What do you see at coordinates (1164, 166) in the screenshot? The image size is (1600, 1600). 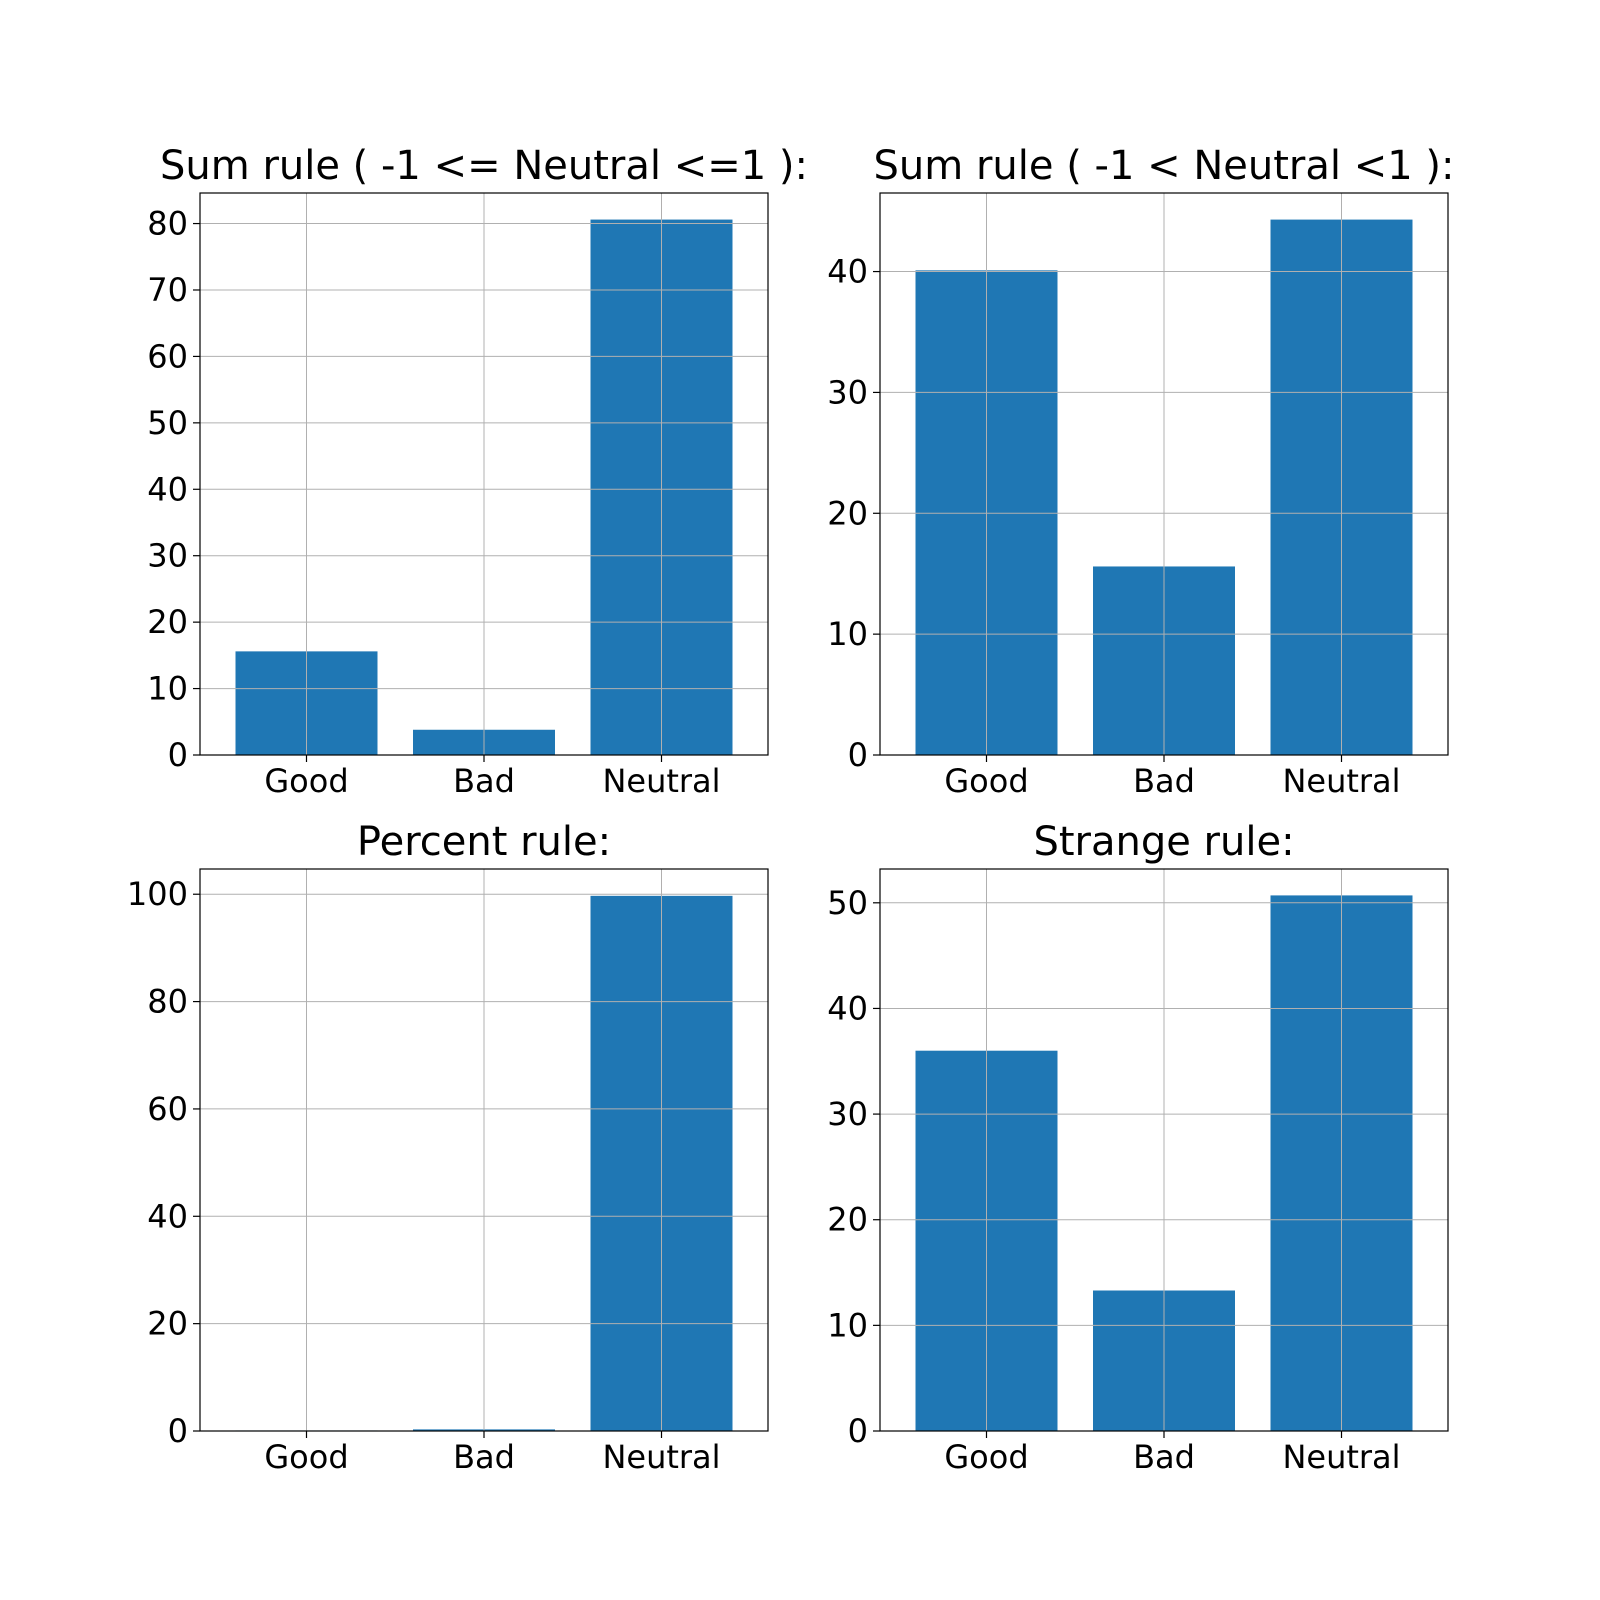 I see `chart-title: Sum rule ( -1 < Neutral <1 ):` at bounding box center [1164, 166].